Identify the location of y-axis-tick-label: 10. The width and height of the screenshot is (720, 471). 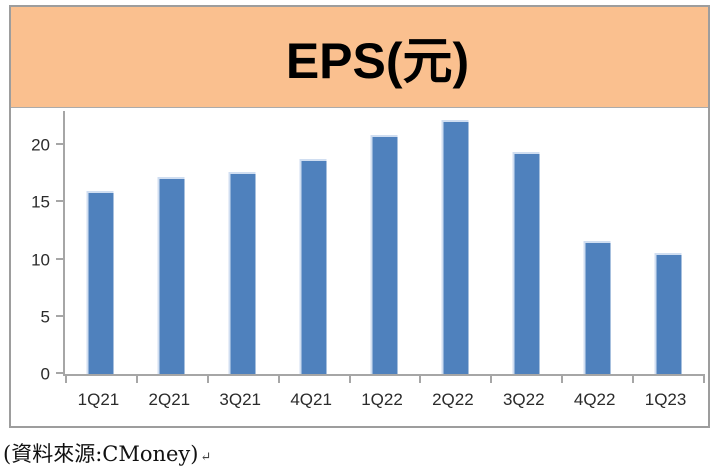
(40, 260).